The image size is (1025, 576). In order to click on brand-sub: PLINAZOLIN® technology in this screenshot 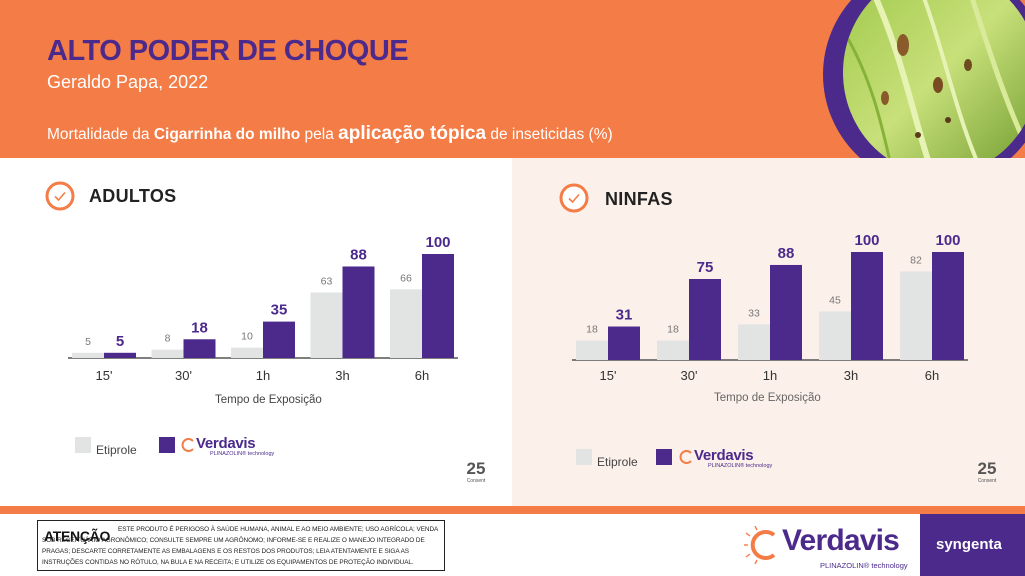, I will do `click(864, 565)`.